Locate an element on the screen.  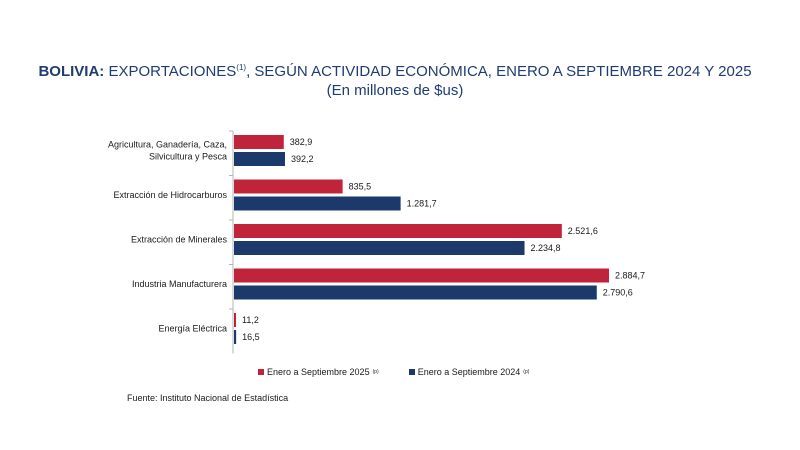
data-label: 835,5 is located at coordinates (360, 187).